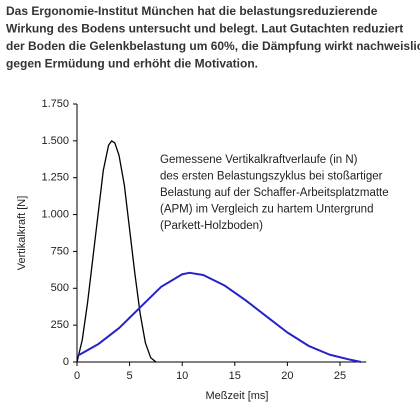 The height and width of the screenshot is (420, 420). What do you see at coordinates (60, 251) in the screenshot?
I see `y-tick-label: 750` at bounding box center [60, 251].